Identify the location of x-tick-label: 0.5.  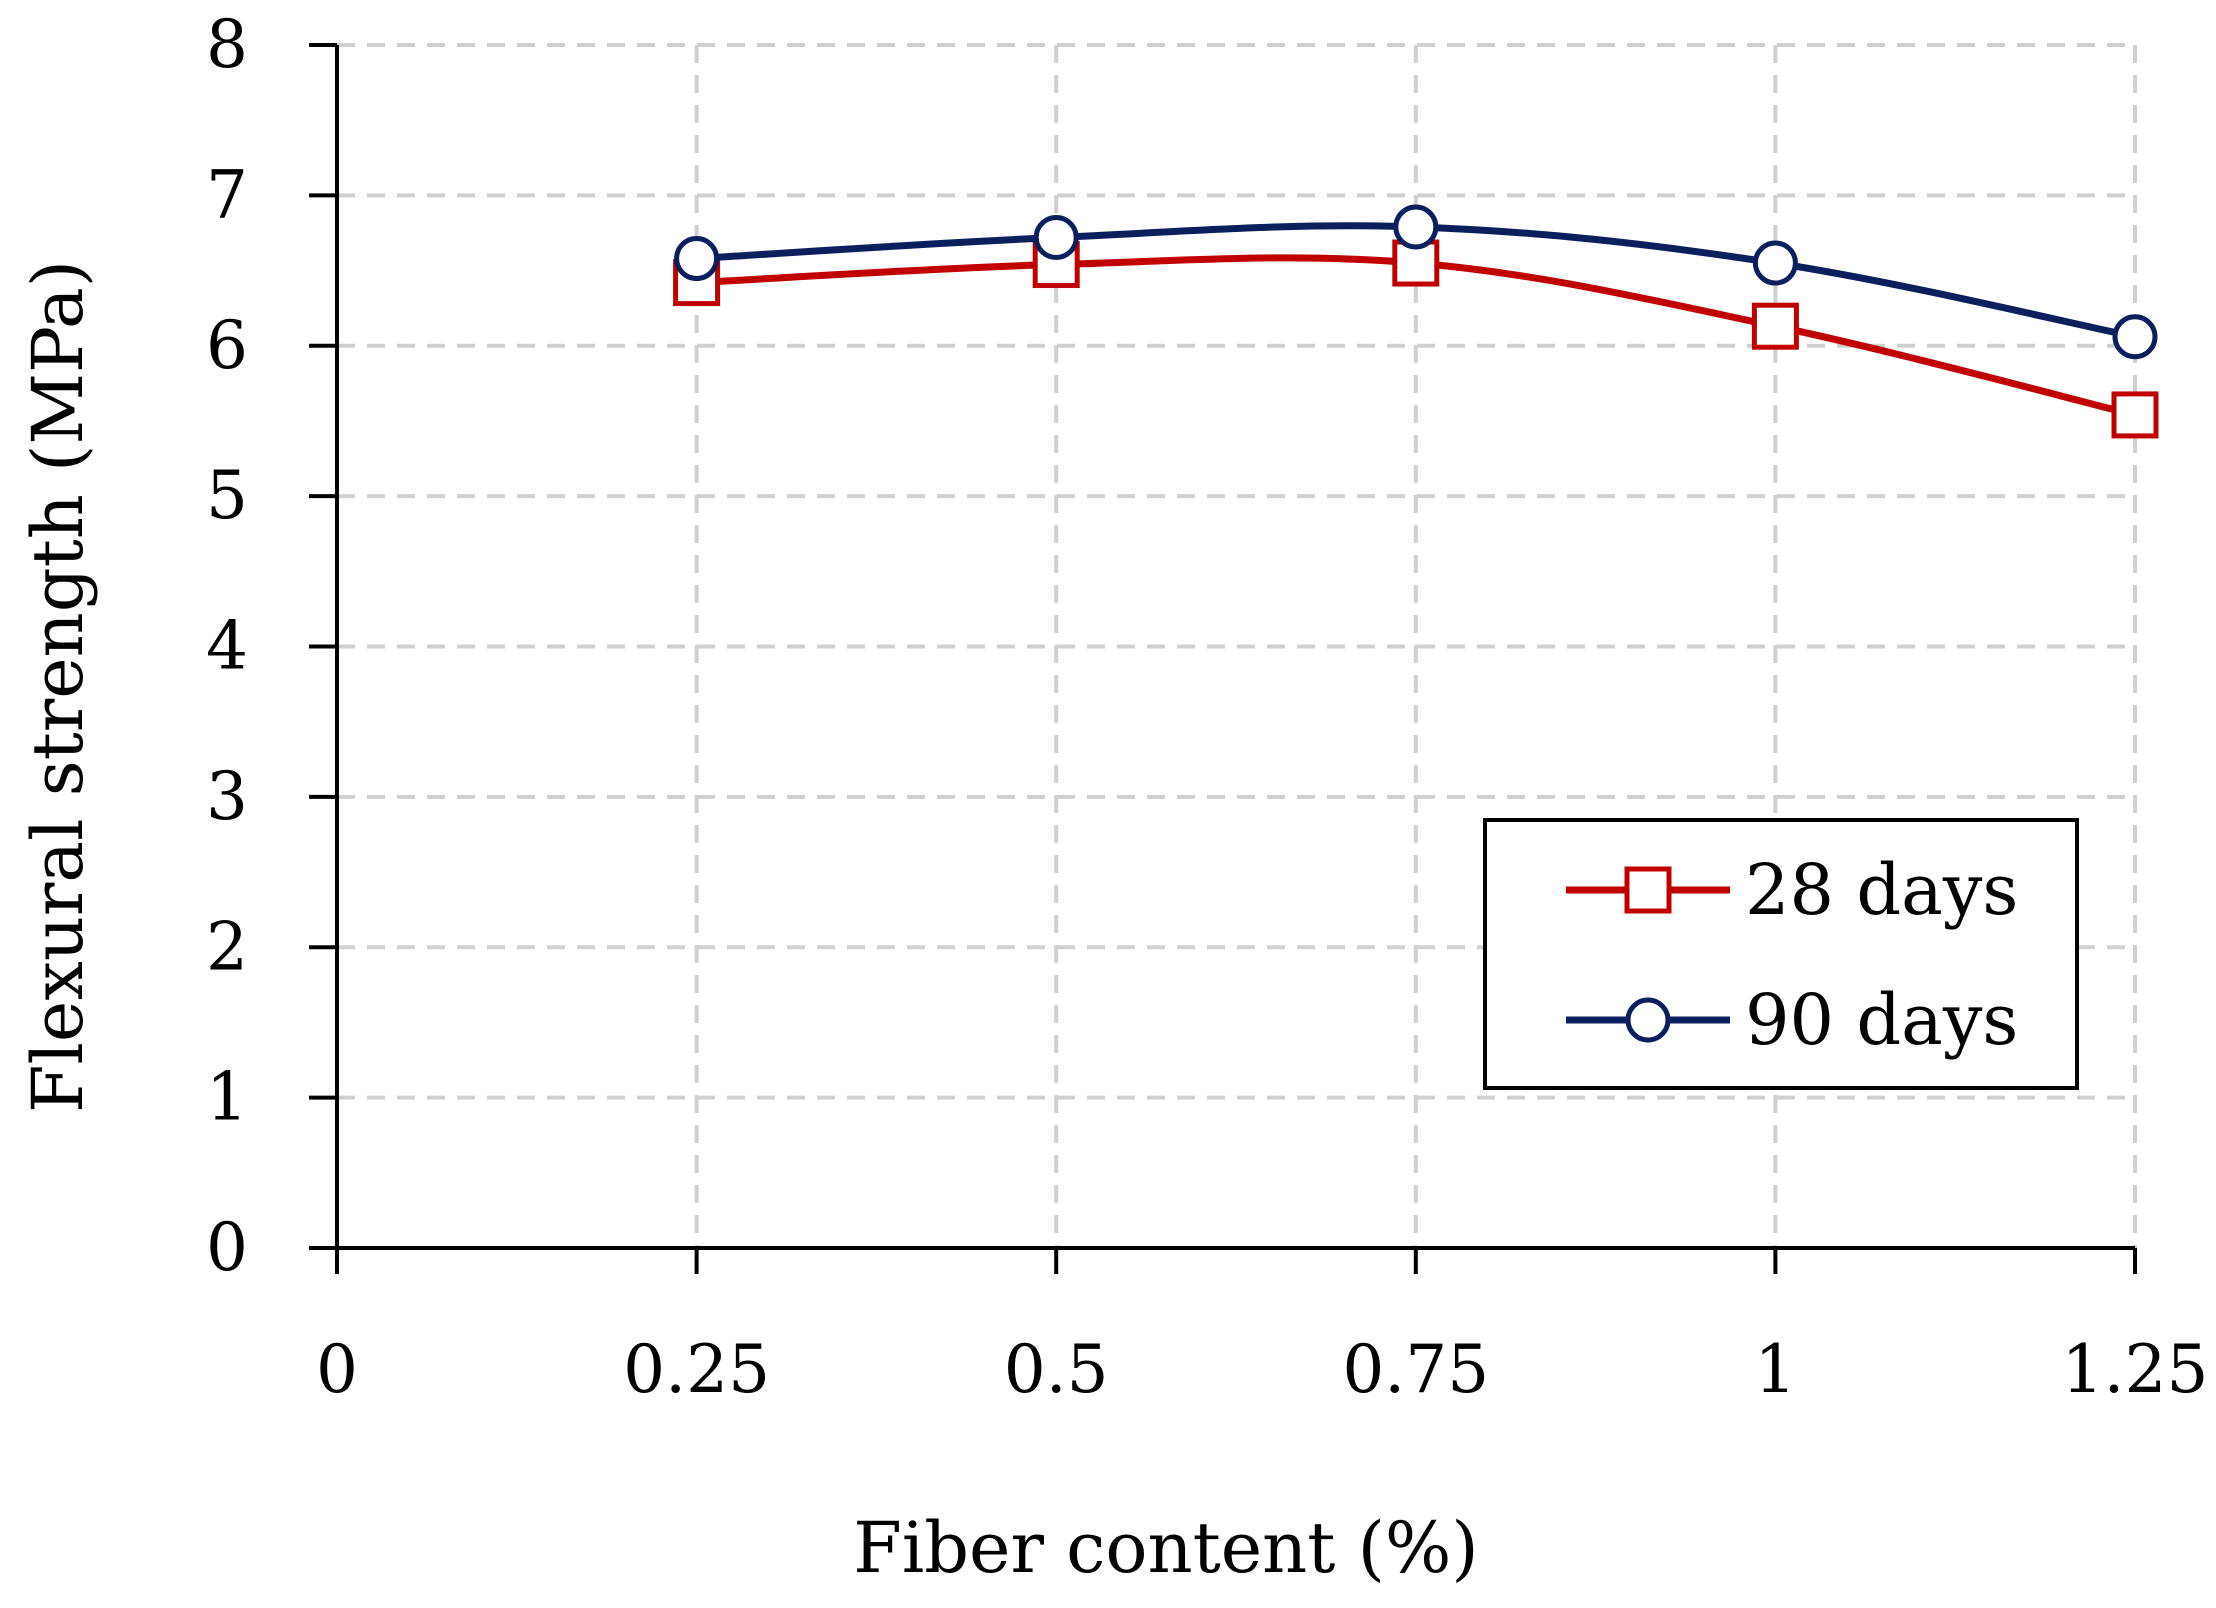
(1056, 1369).